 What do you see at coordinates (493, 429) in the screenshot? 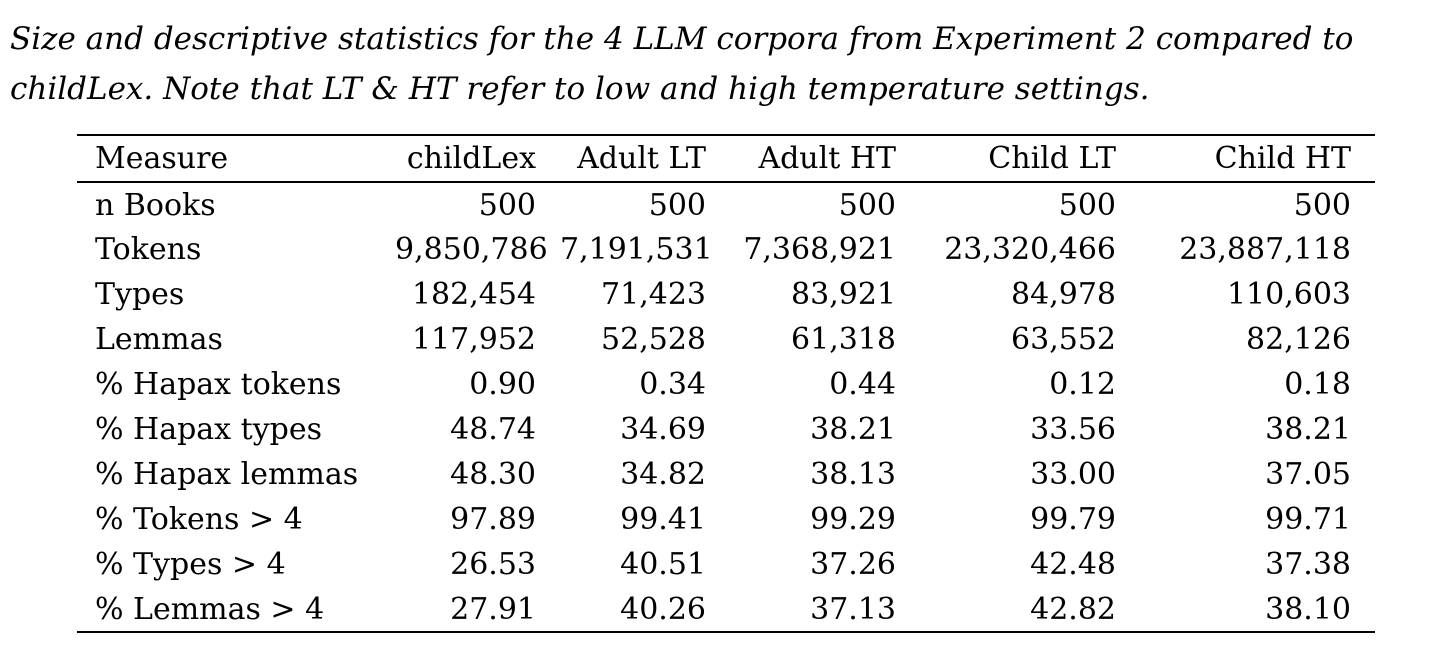
I see `table-cell: 48.74` at bounding box center [493, 429].